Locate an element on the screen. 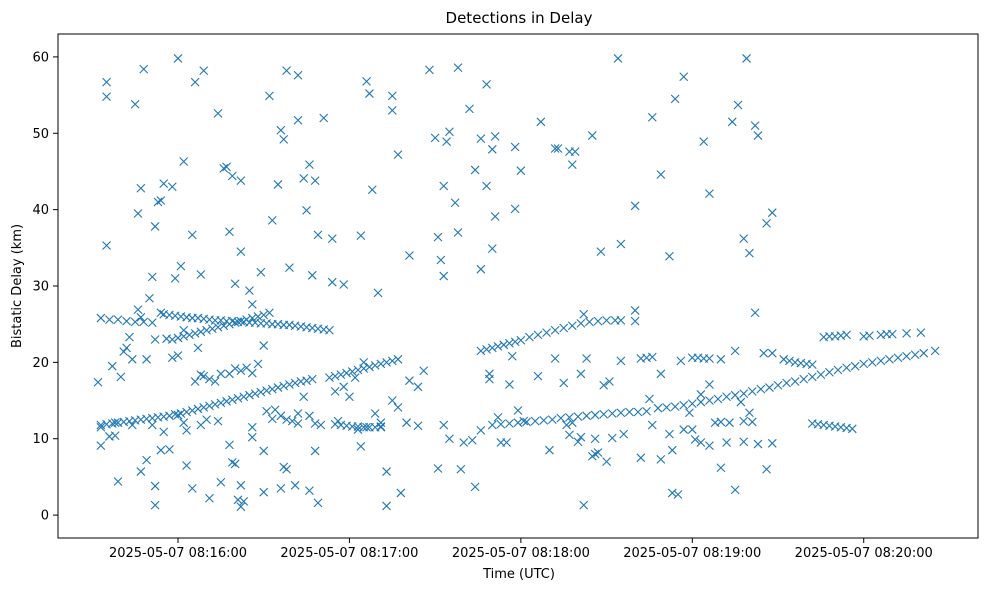 This screenshot has width=989, height=590. y-tick-label: 60 is located at coordinates (40, 57).